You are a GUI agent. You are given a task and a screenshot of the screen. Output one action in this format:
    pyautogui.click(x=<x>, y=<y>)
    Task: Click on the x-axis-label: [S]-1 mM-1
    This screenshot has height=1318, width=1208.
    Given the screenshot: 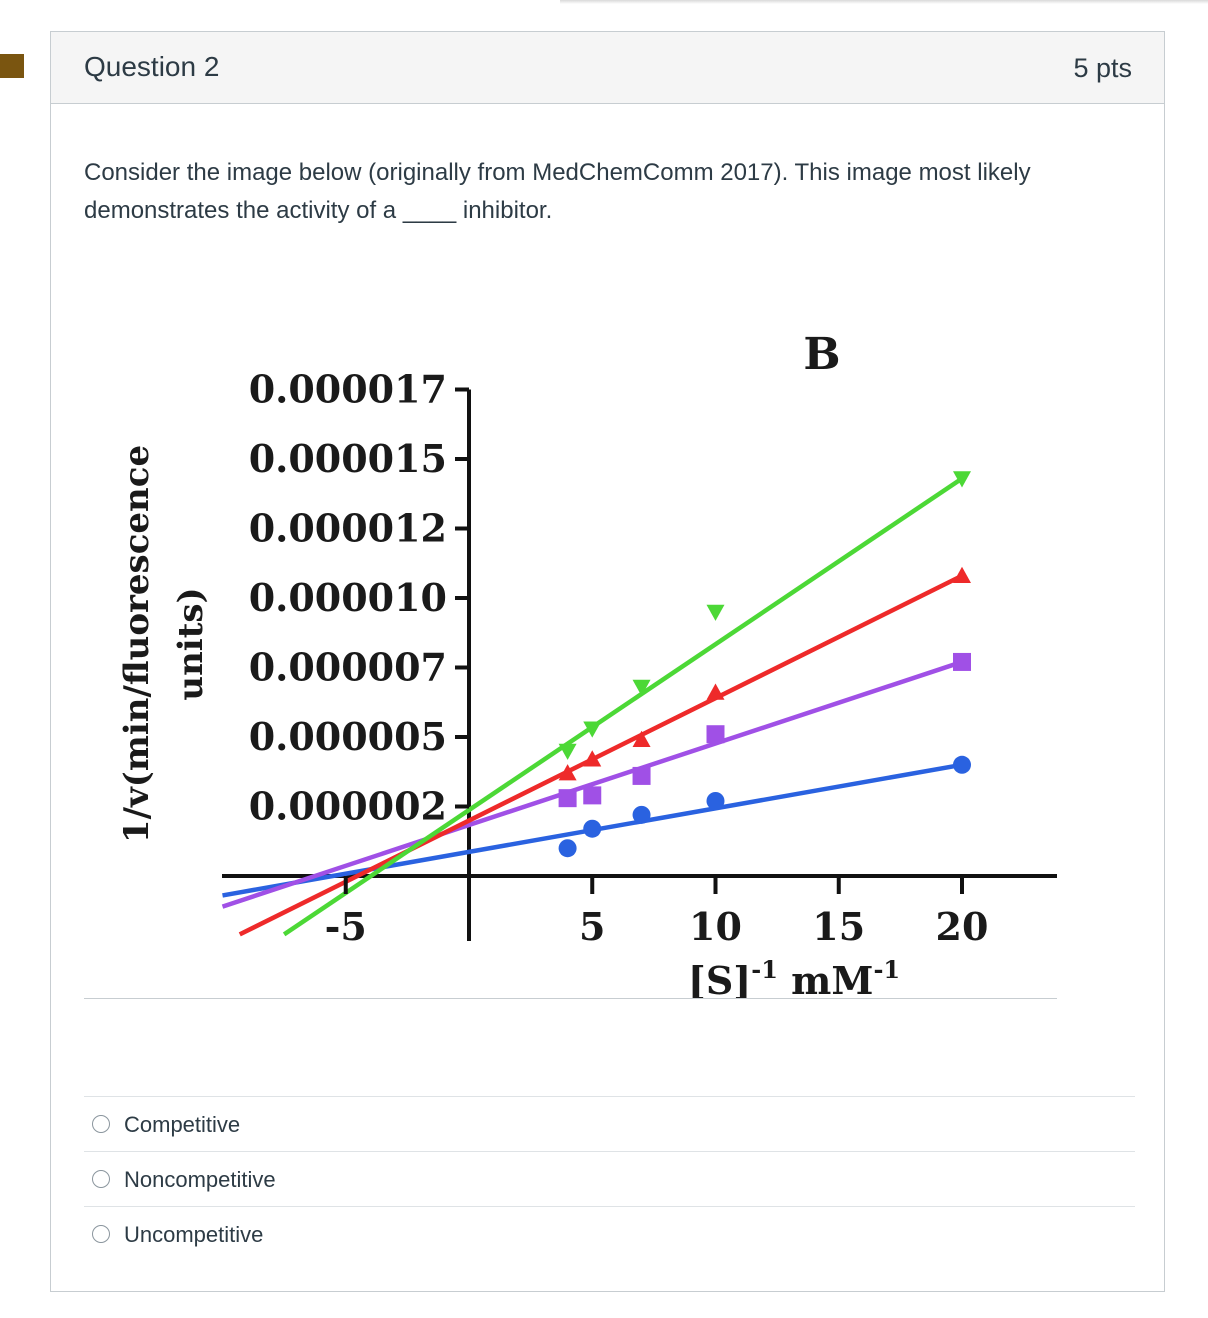 What is the action you would take?
    pyautogui.click(x=794, y=976)
    